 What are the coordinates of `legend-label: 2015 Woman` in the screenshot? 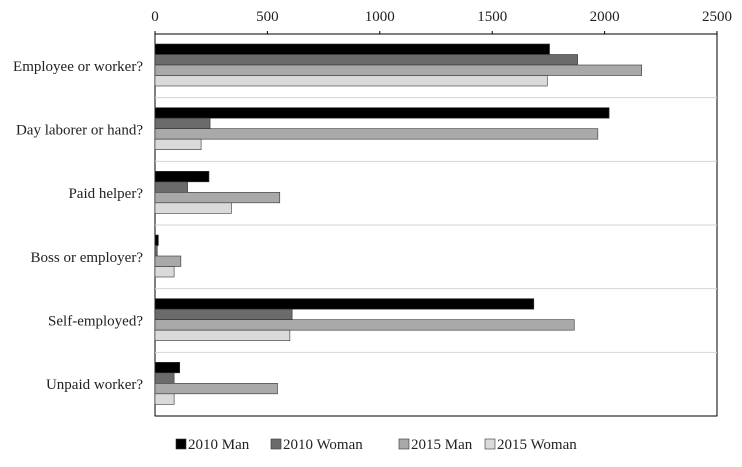 It's located at (537, 445).